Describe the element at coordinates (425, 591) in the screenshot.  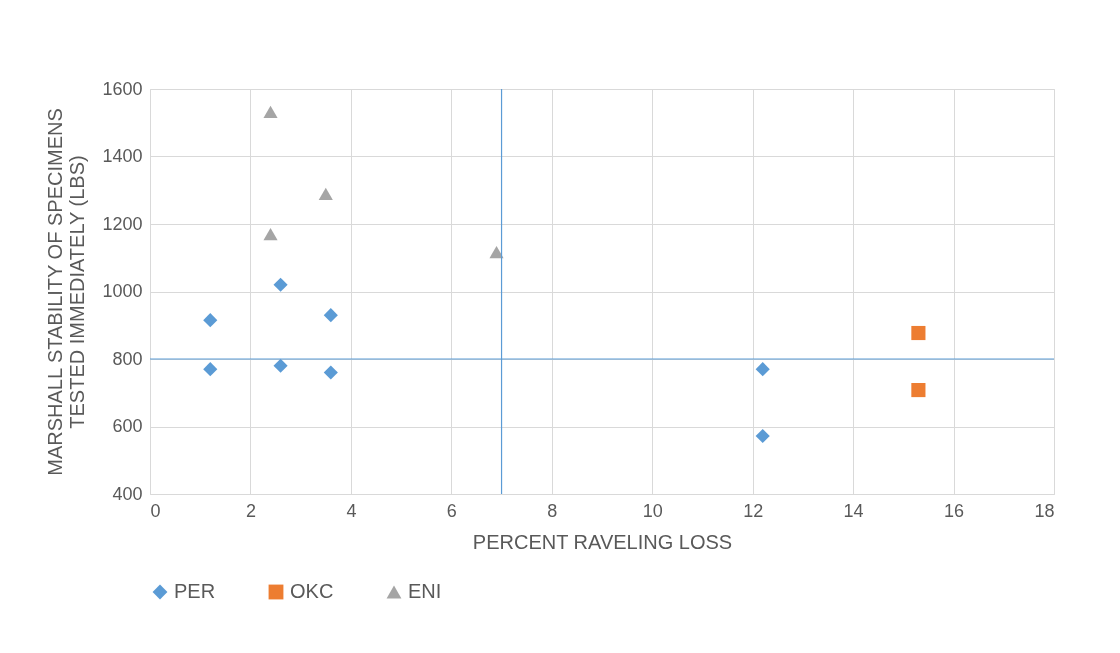
I see `legend-label: ENI` at that location.